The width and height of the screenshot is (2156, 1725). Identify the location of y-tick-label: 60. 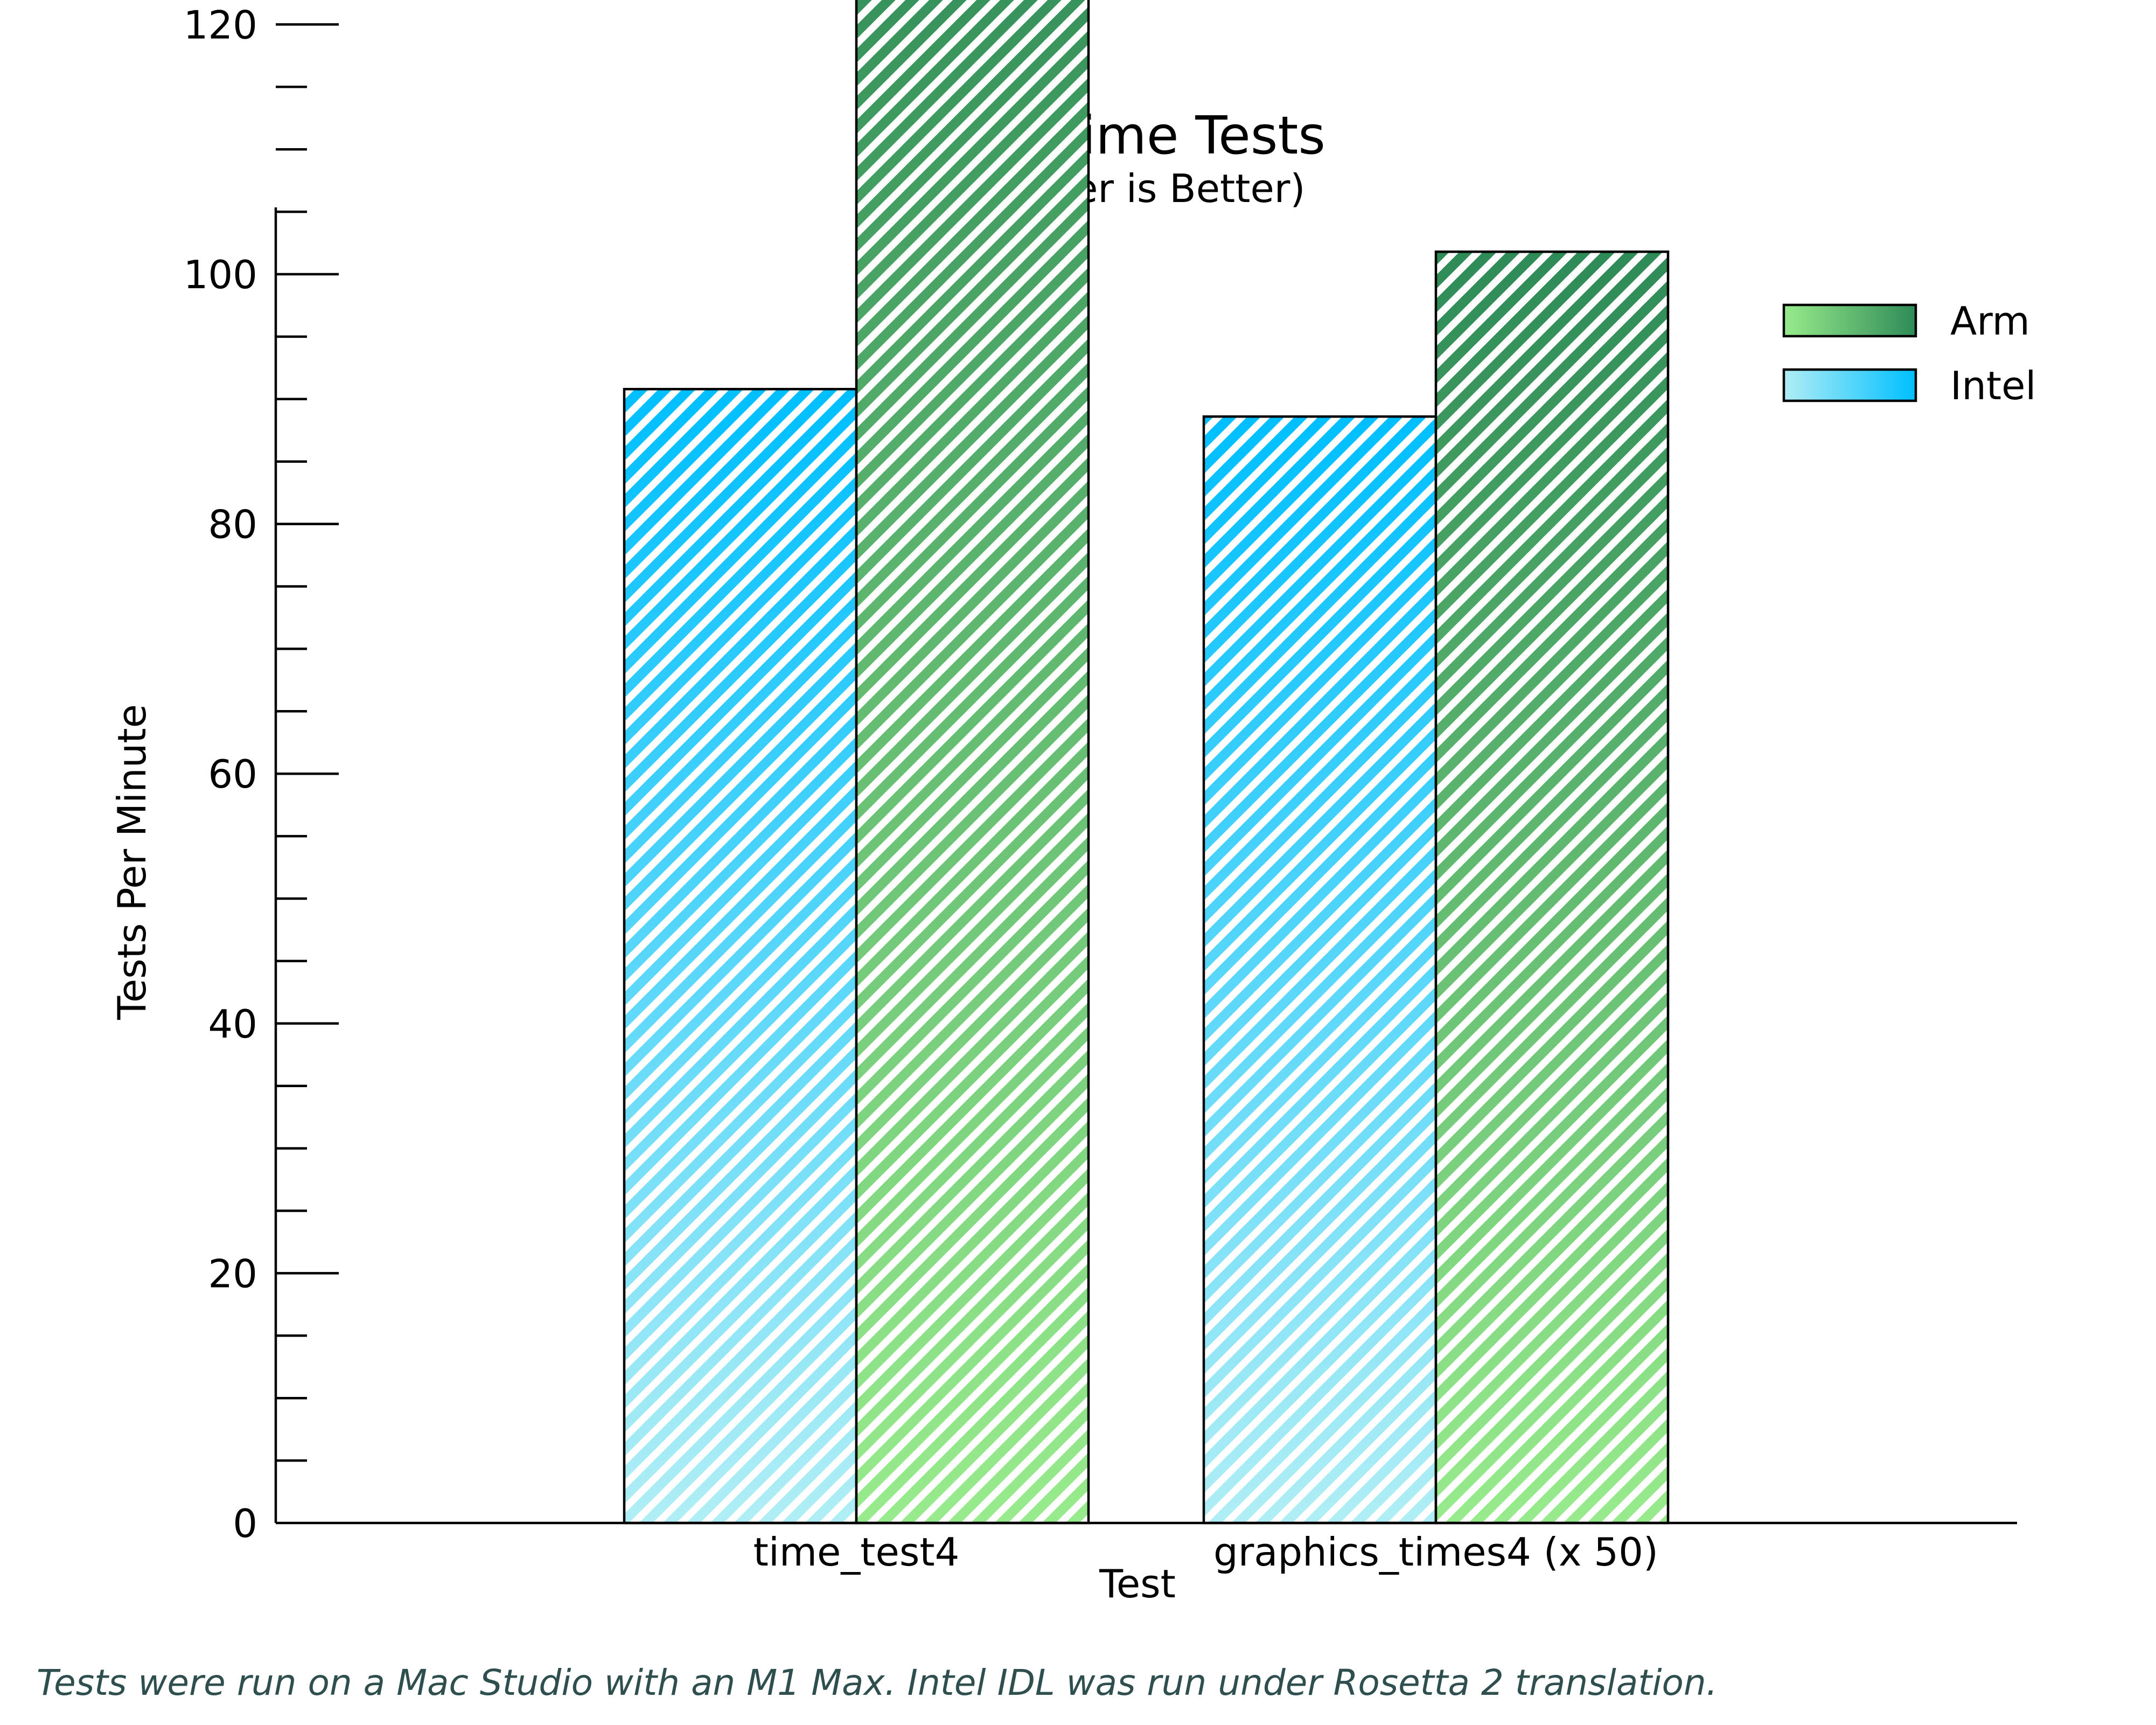
(232, 775).